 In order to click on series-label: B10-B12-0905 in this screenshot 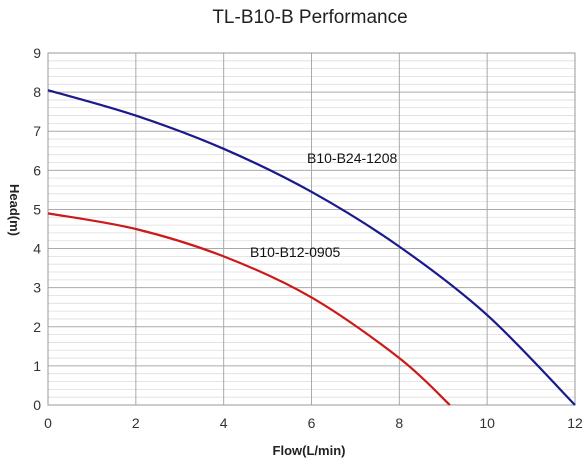, I will do `click(295, 252)`.